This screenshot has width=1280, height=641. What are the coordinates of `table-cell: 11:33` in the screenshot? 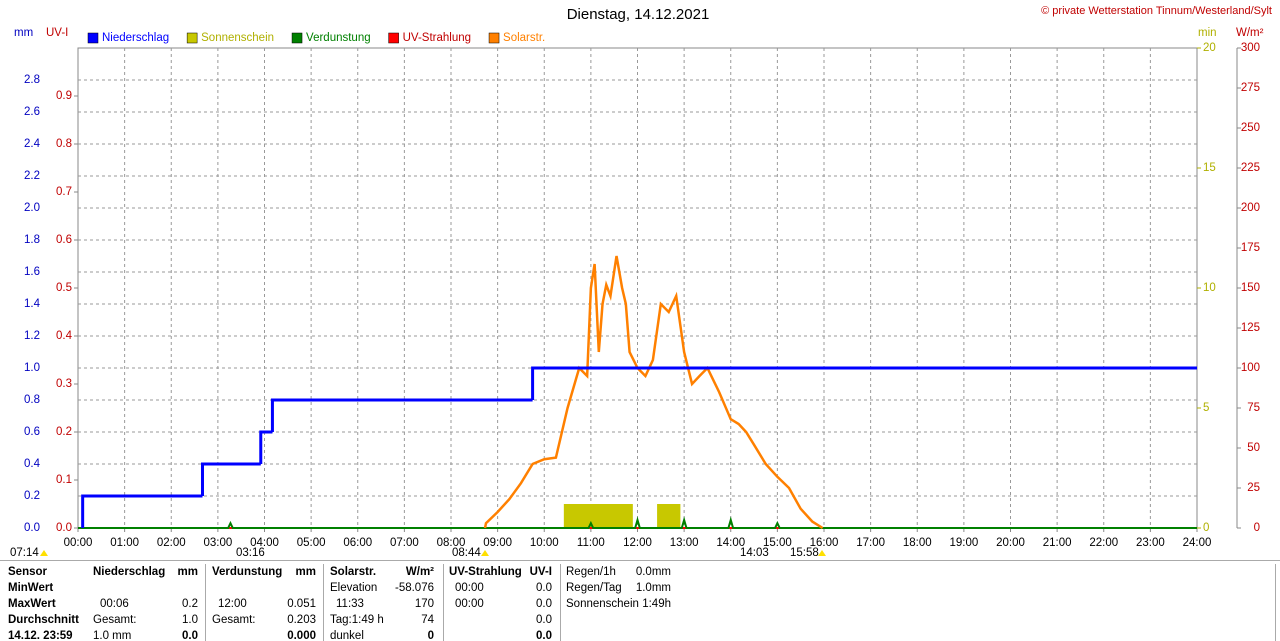 It's located at (350, 604).